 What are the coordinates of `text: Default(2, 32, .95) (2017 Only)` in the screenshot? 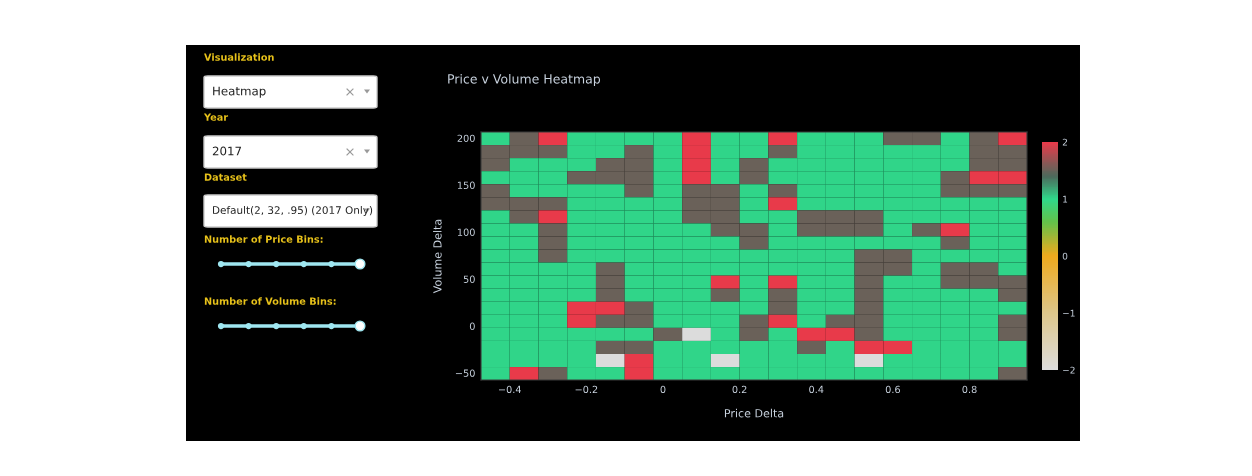 It's located at (293, 211).